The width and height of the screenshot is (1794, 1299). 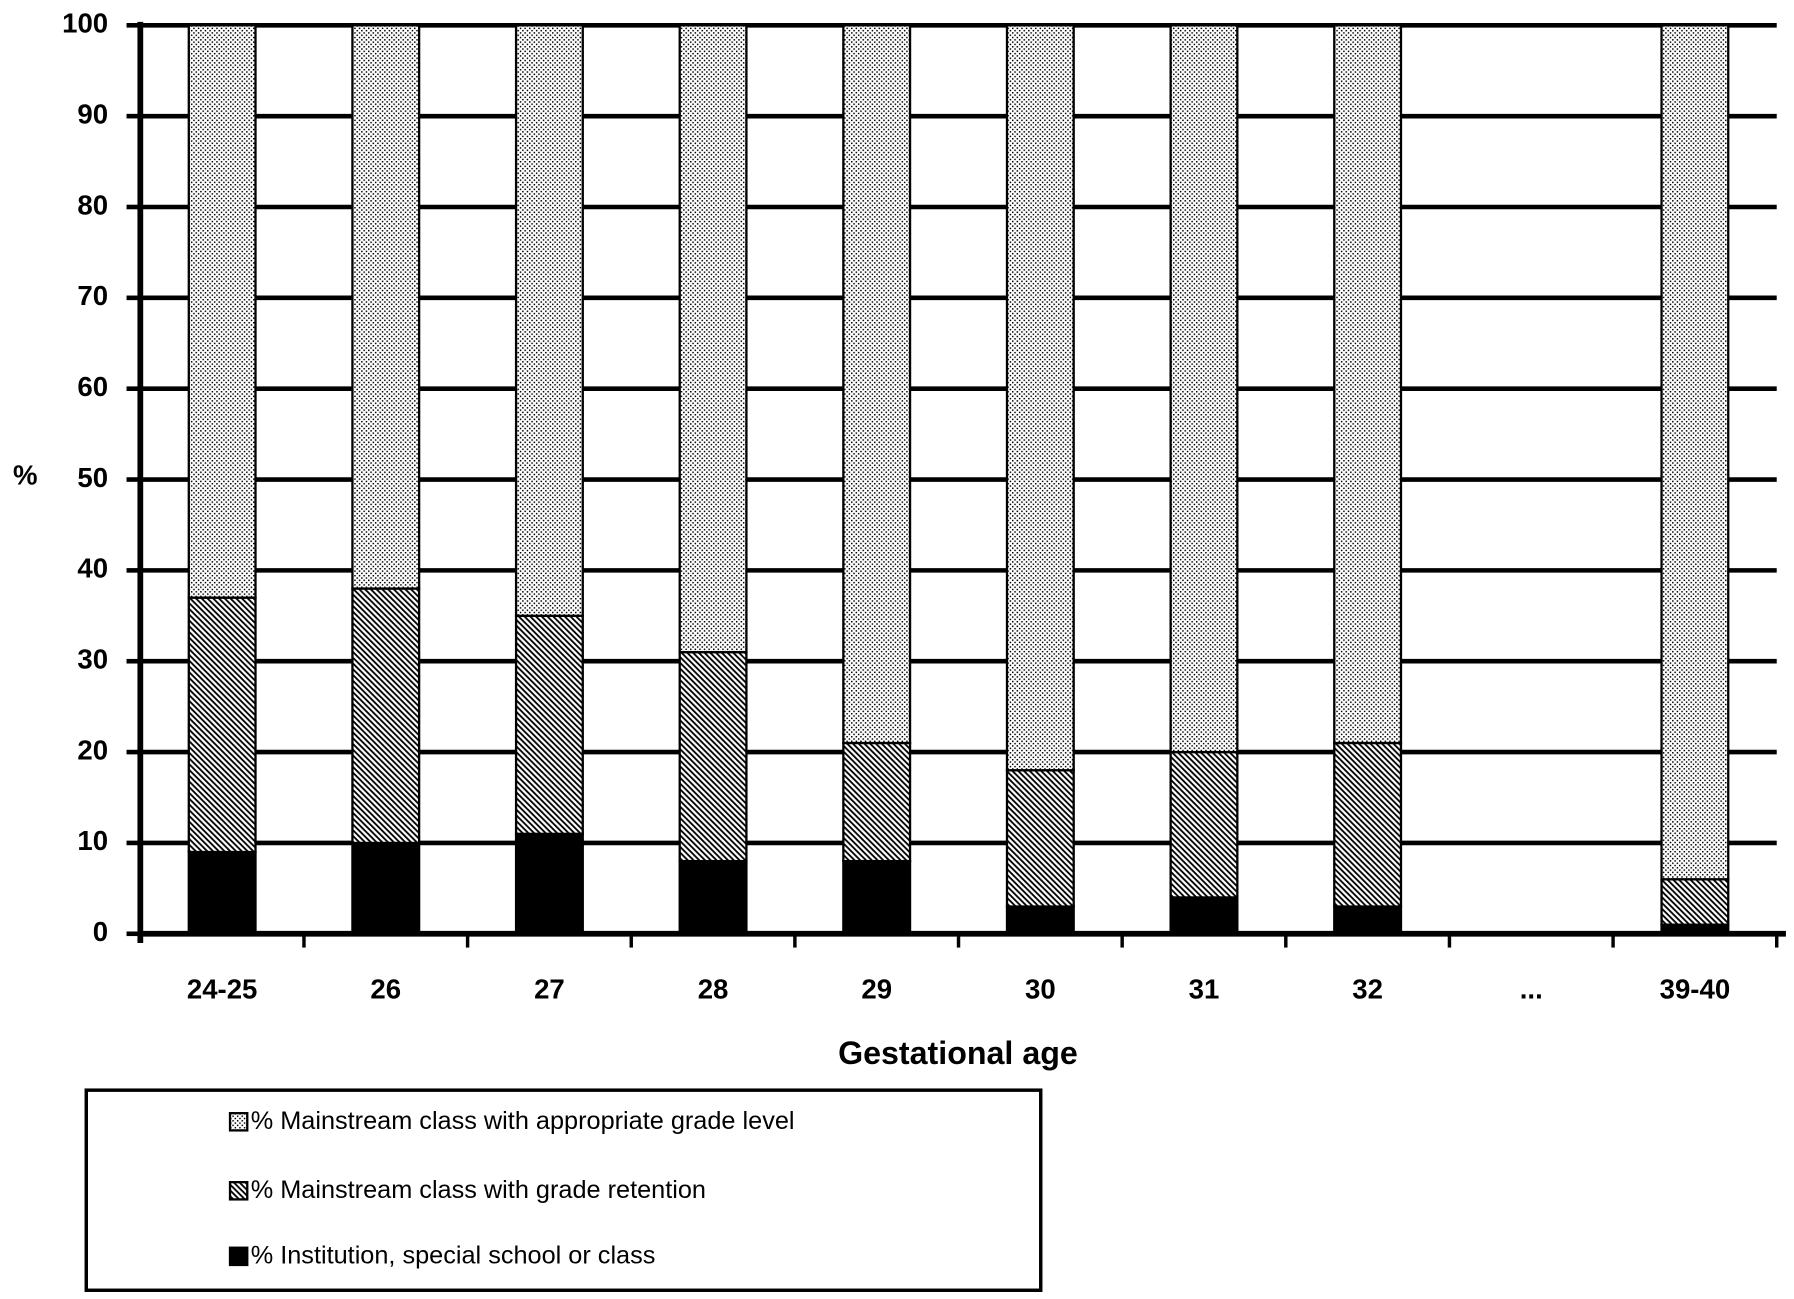 I want to click on x-tick-label: 30, so click(x=1040, y=989).